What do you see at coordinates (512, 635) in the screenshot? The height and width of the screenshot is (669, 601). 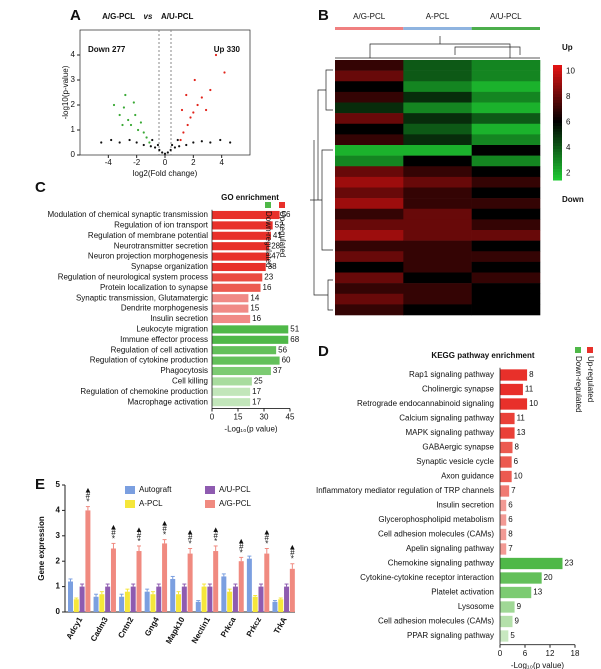 I see `count-label: 5` at bounding box center [512, 635].